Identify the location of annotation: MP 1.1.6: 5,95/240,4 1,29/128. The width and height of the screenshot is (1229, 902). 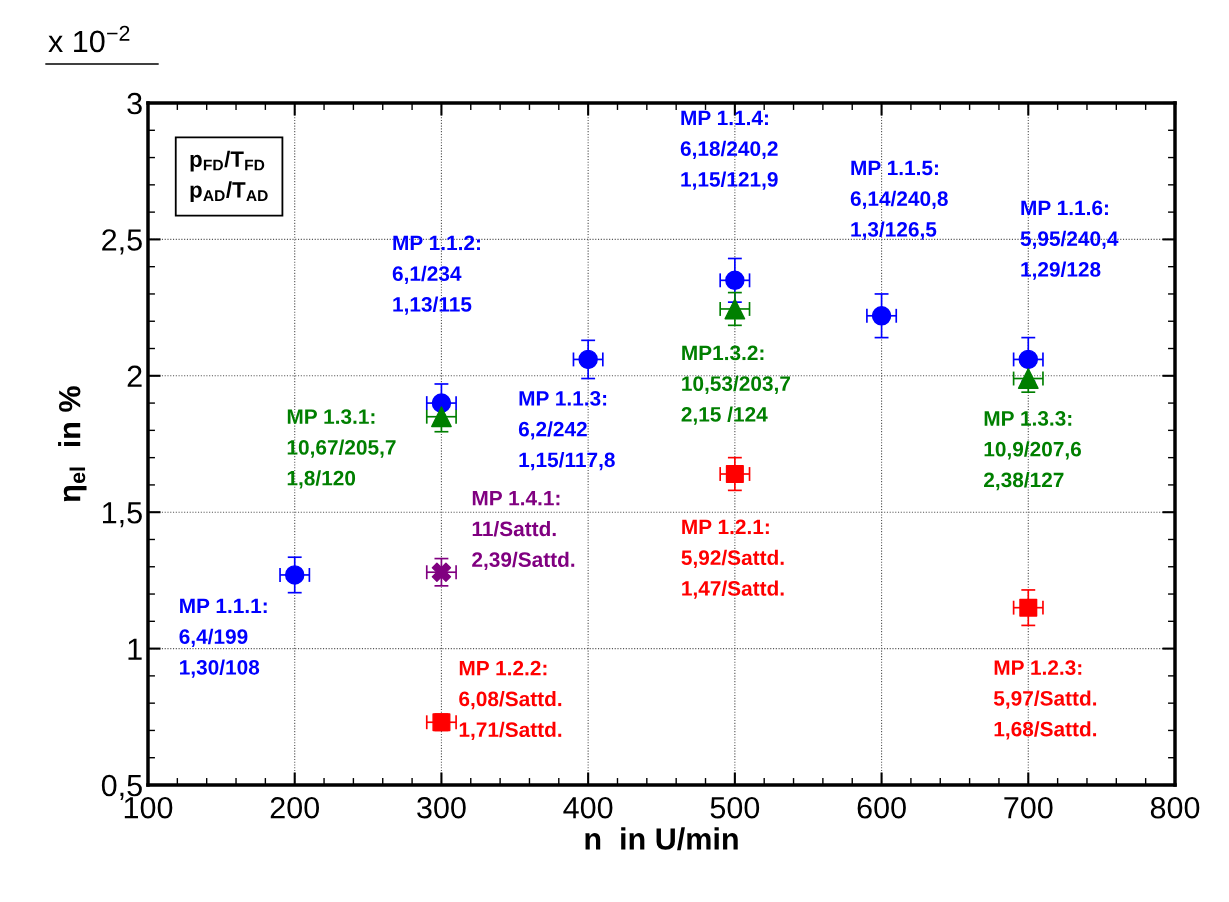
(1069, 240).